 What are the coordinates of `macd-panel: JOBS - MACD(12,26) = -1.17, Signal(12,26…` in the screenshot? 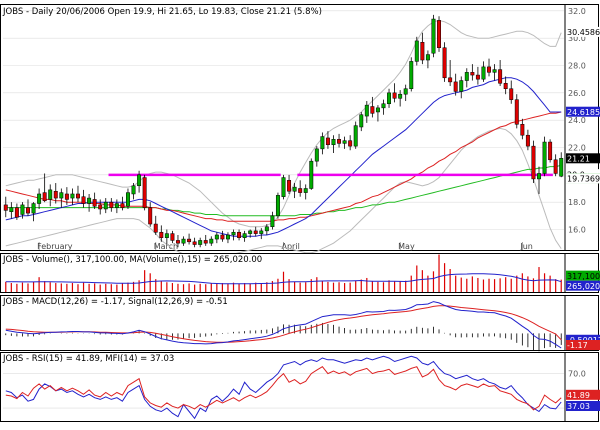 It's located at (300, 323).